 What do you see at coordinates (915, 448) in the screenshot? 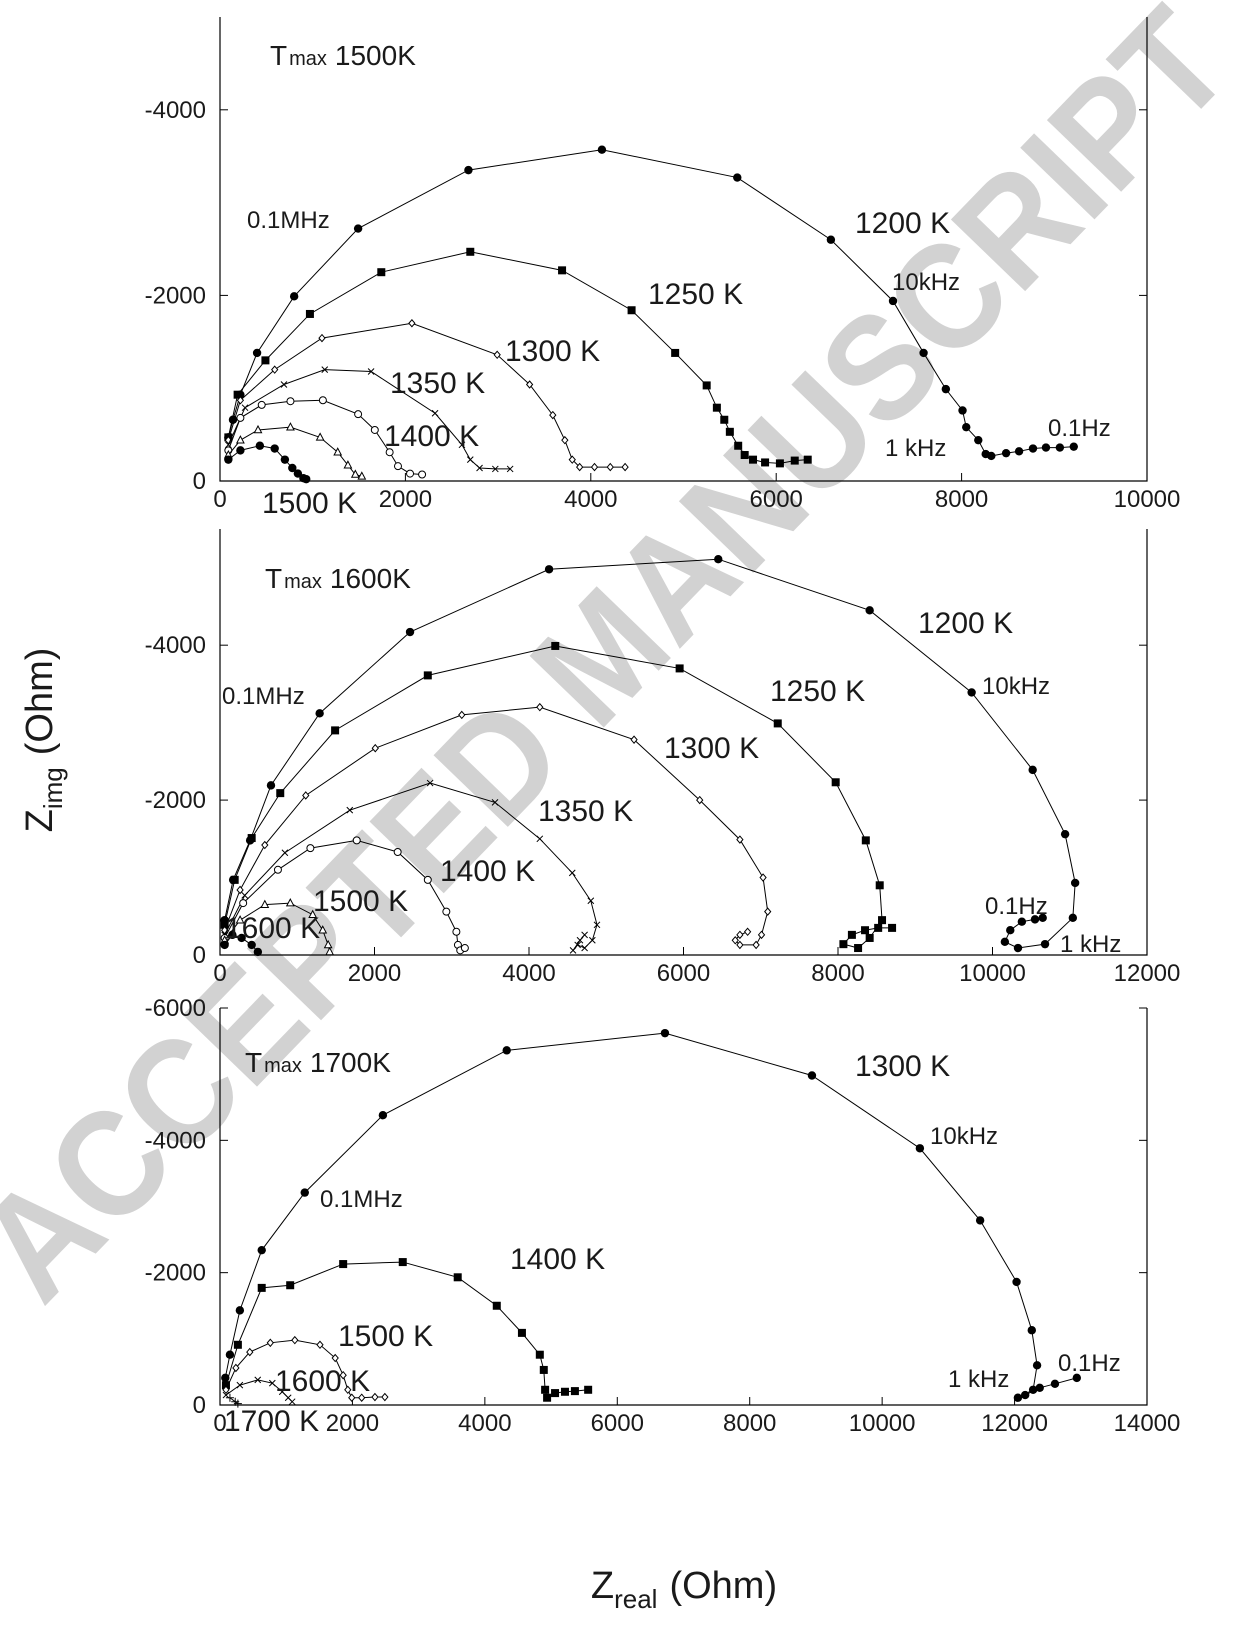
I see `frequency-annotation: 1 kHz` at bounding box center [915, 448].